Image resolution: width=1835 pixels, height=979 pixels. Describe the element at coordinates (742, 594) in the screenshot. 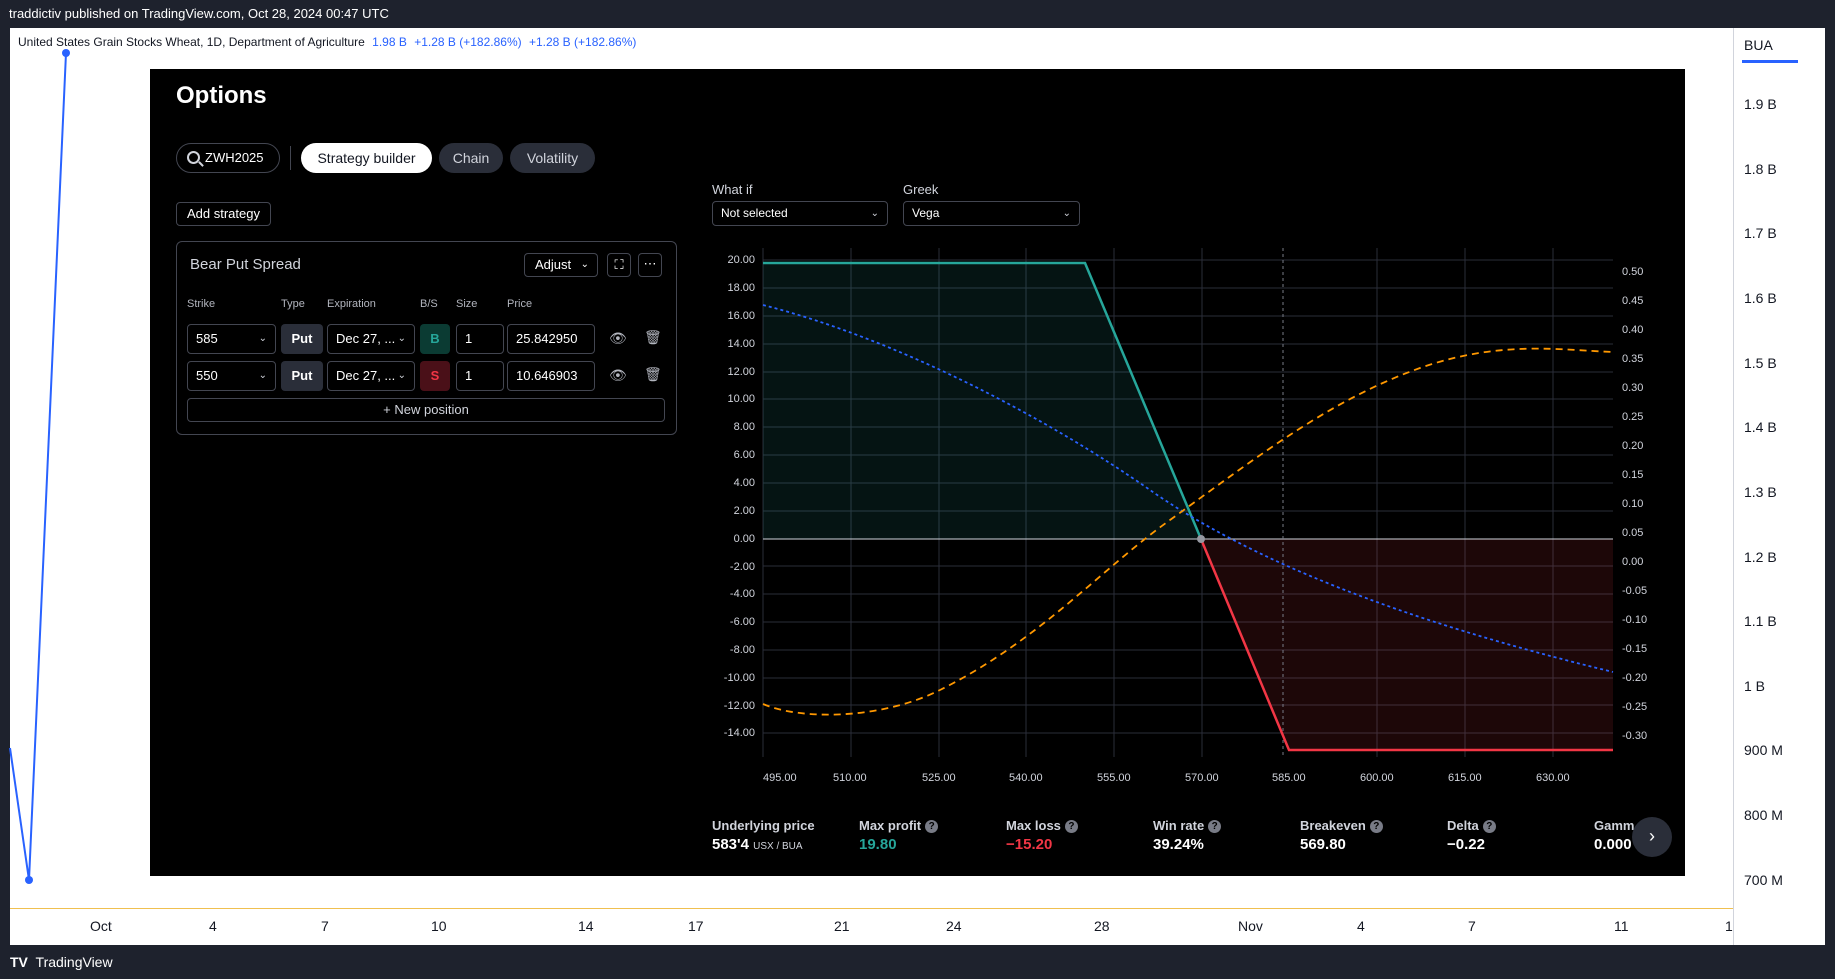

I see `y-tick: -4.00` at that location.